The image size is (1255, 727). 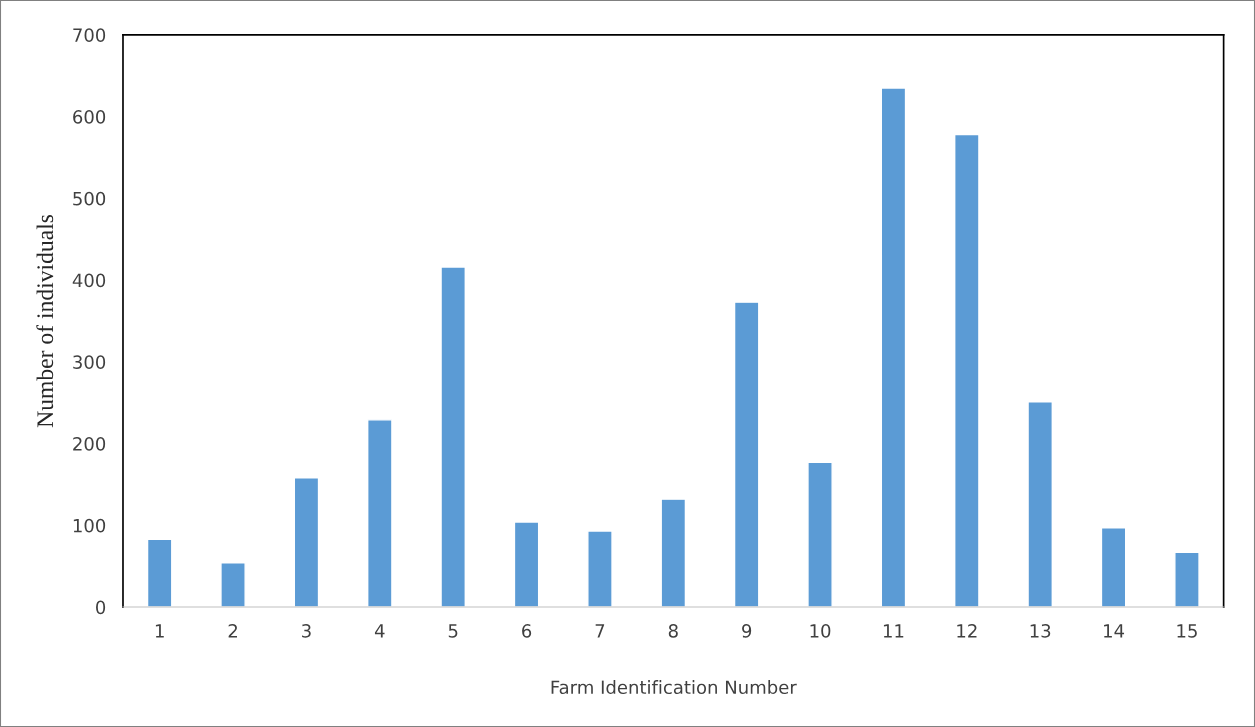 What do you see at coordinates (674, 687) in the screenshot?
I see `x-axis-title: Farm Identification Number` at bounding box center [674, 687].